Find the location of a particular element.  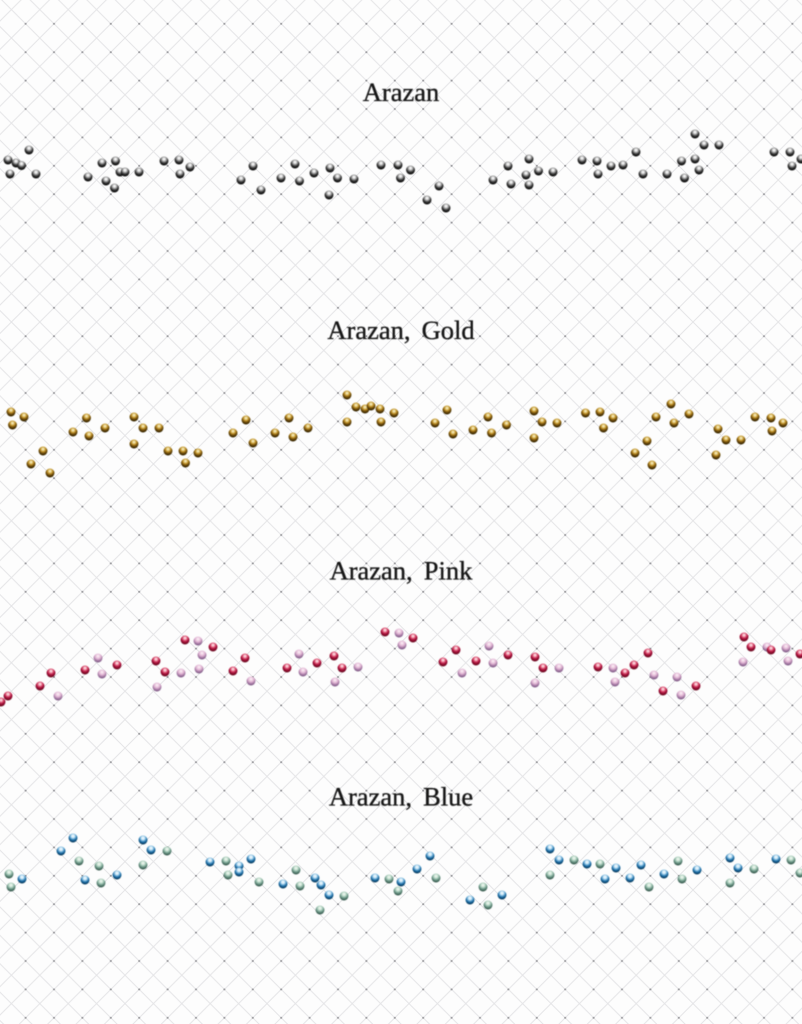

svg-text: Arazan, Pink is located at coordinates (402, 571).